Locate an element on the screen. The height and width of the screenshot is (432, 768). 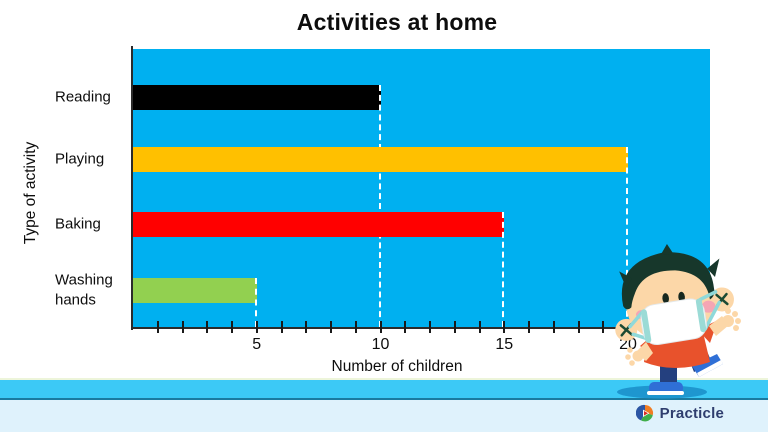
mascot-face-mask is located at coordinates (675, 317).